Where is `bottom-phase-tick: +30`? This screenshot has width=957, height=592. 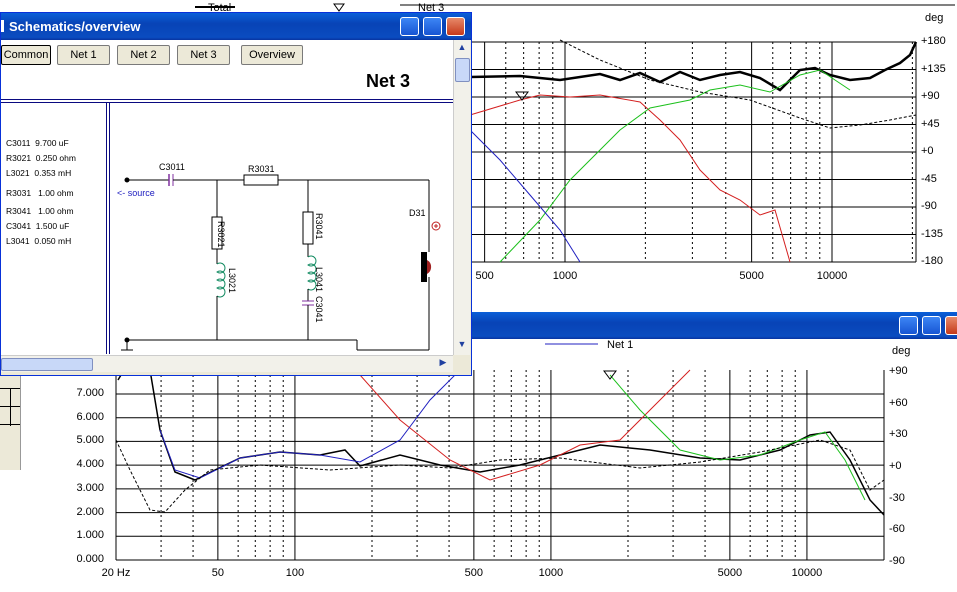
bottom-phase-tick: +30 is located at coordinates (898, 434).